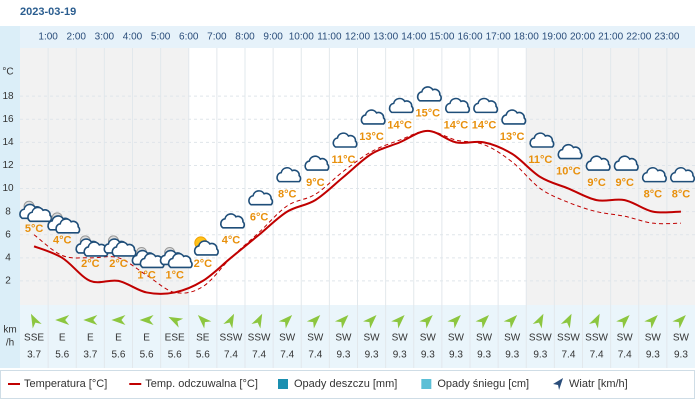 The image size is (695, 408). Describe the element at coordinates (133, 37) in the screenshot. I see `x-tick-label: 4:00` at that location.